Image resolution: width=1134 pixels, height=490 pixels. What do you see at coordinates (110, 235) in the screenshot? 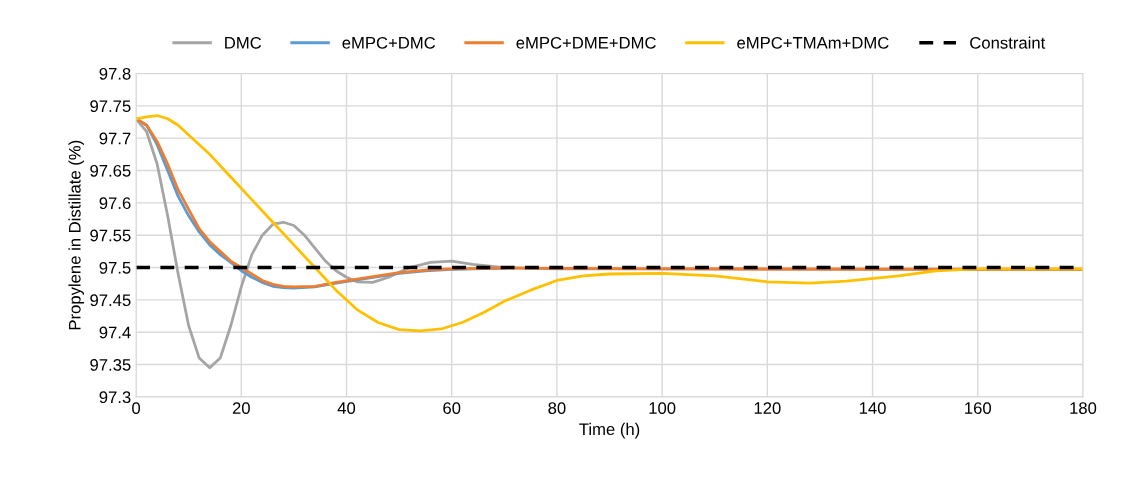
I see `y-tick-label: 97.55` at bounding box center [110, 235].